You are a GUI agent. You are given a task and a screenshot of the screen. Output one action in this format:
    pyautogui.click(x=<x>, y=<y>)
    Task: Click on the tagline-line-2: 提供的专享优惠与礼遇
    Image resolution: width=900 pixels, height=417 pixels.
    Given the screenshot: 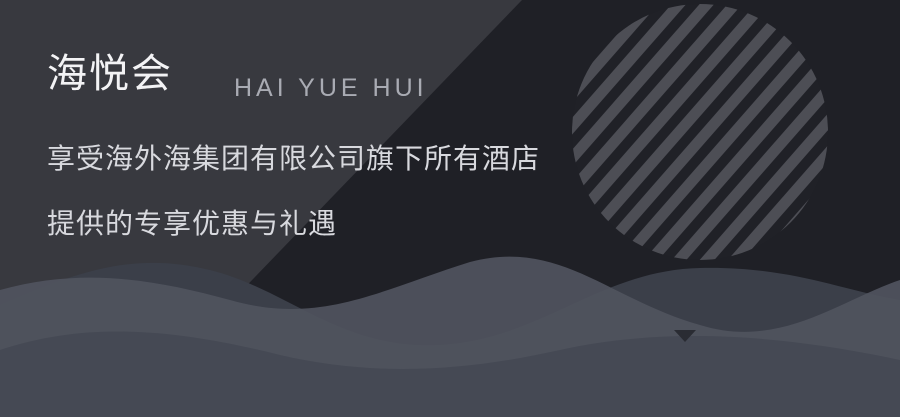 What is the action you would take?
    pyautogui.click(x=192, y=223)
    